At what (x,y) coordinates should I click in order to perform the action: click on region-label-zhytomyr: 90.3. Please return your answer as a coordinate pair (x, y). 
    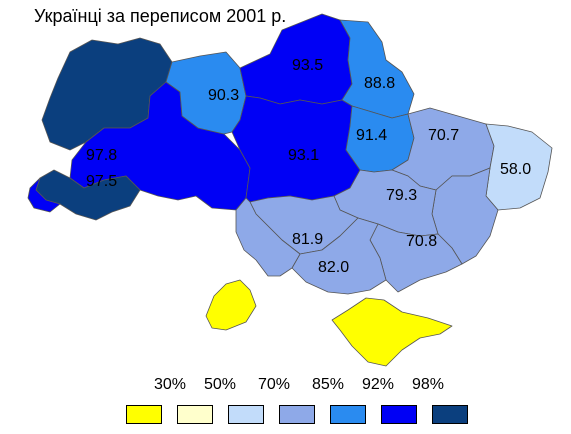
    Looking at the image, I should click on (223, 95).